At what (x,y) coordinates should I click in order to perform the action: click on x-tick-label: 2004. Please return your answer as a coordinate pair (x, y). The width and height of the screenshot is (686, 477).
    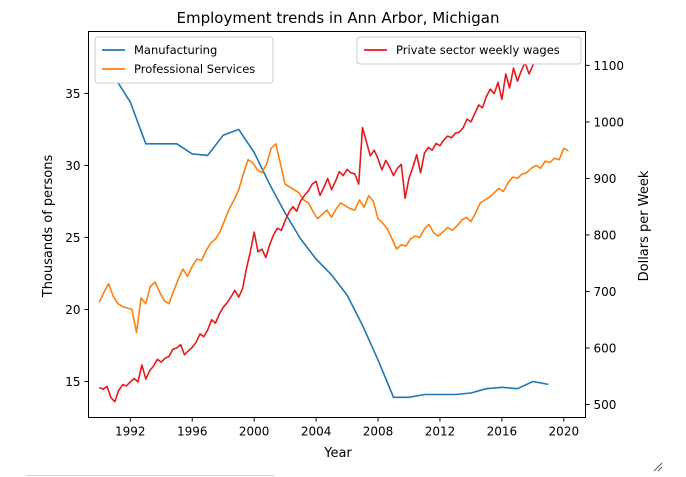
    Looking at the image, I should click on (316, 432).